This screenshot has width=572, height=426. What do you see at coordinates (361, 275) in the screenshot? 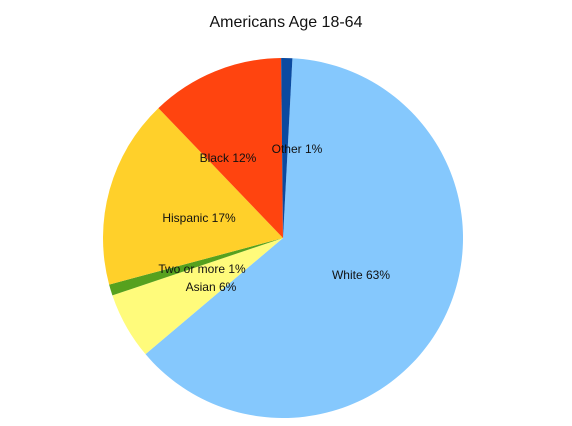
I see `pie-label-white: White 63%` at bounding box center [361, 275].